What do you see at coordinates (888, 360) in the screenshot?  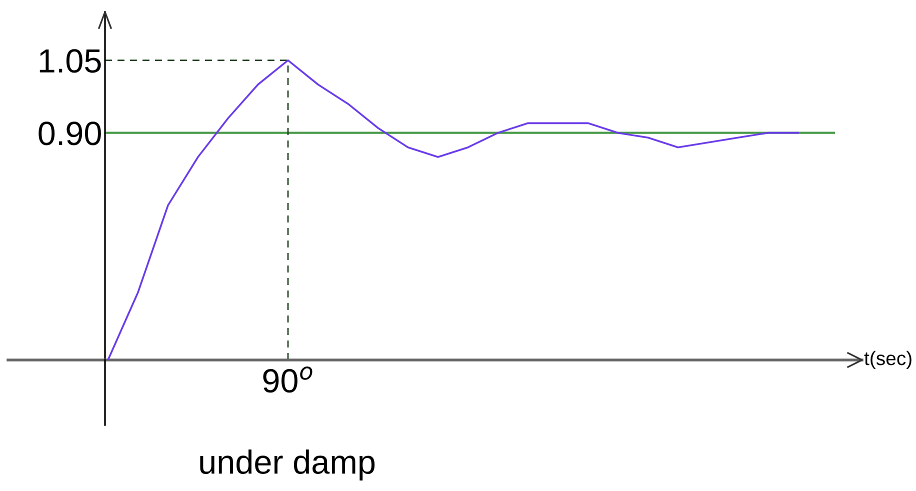 I see `x-axis-title: t(sec)` at bounding box center [888, 360].